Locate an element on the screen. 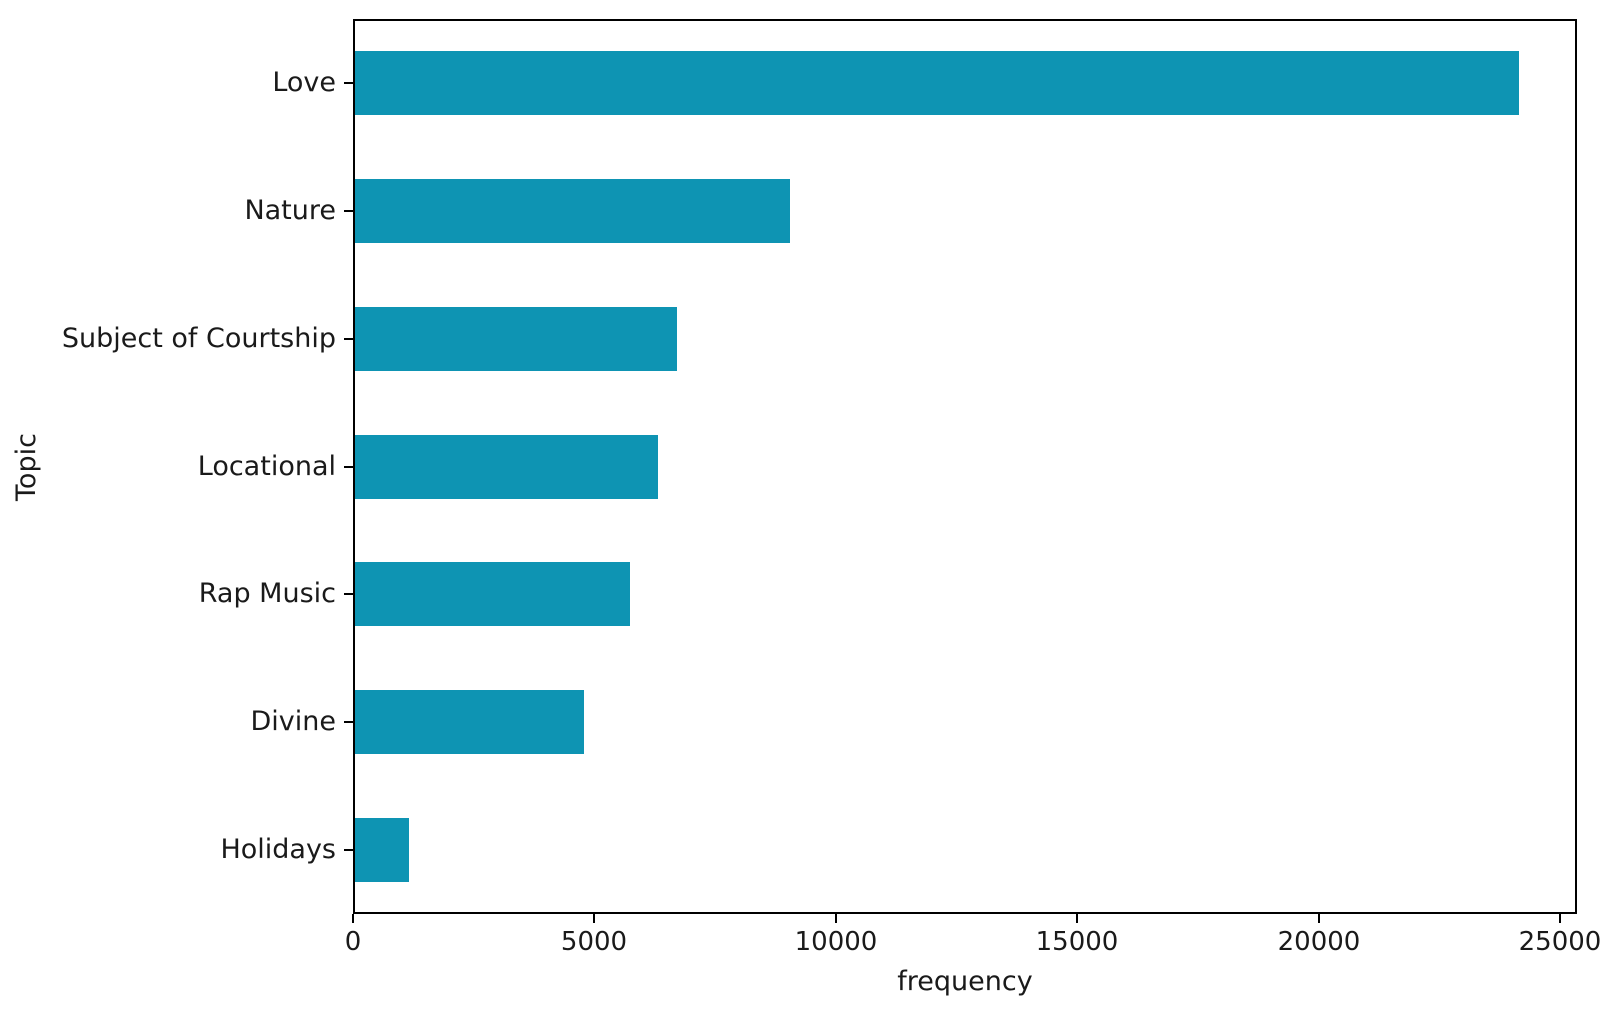  x-tick-label: 0 is located at coordinates (353, 942).